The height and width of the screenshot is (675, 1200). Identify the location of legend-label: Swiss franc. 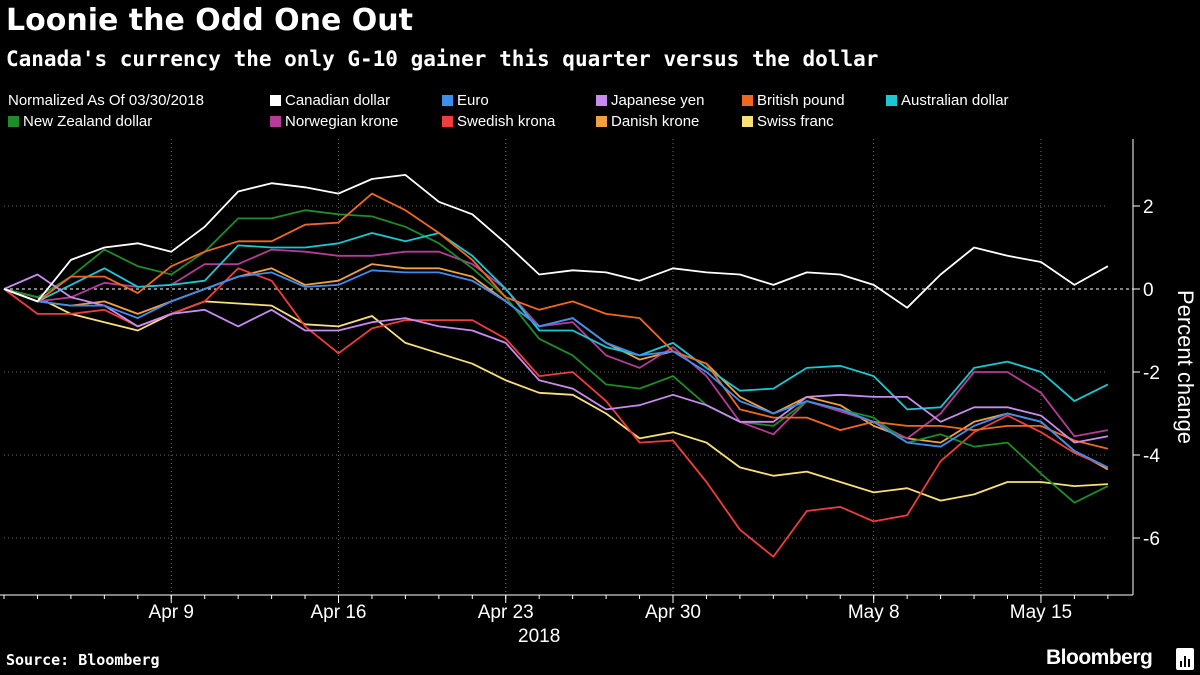
(795, 121).